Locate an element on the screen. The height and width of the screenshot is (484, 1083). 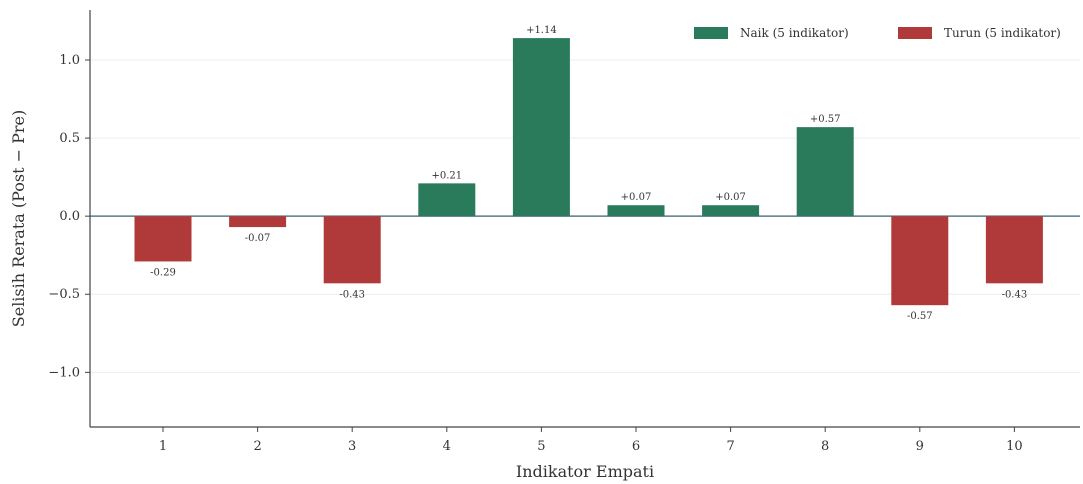
x-tick-label-3: 4 is located at coordinates (447, 446).